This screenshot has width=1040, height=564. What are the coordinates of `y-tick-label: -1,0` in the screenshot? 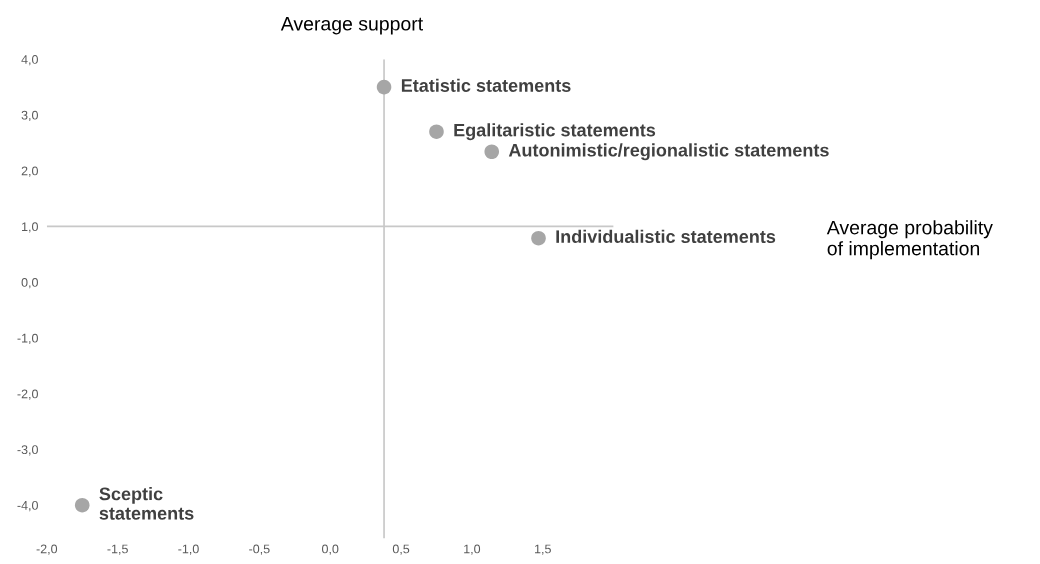 It's located at (27, 339).